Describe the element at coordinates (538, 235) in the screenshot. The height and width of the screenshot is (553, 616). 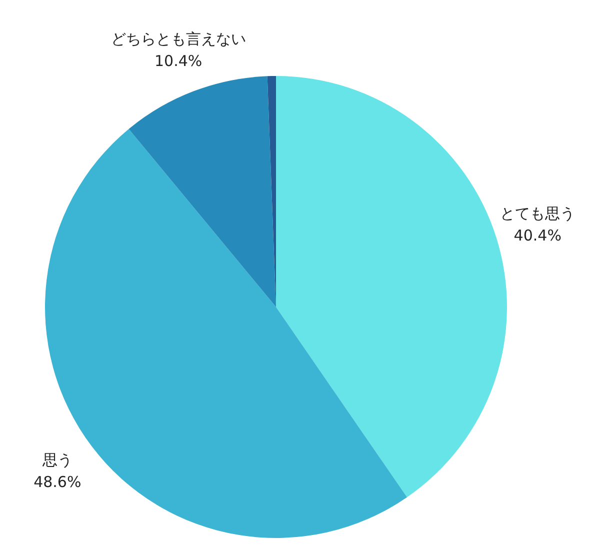
I see `data-label: 40.4%` at that location.